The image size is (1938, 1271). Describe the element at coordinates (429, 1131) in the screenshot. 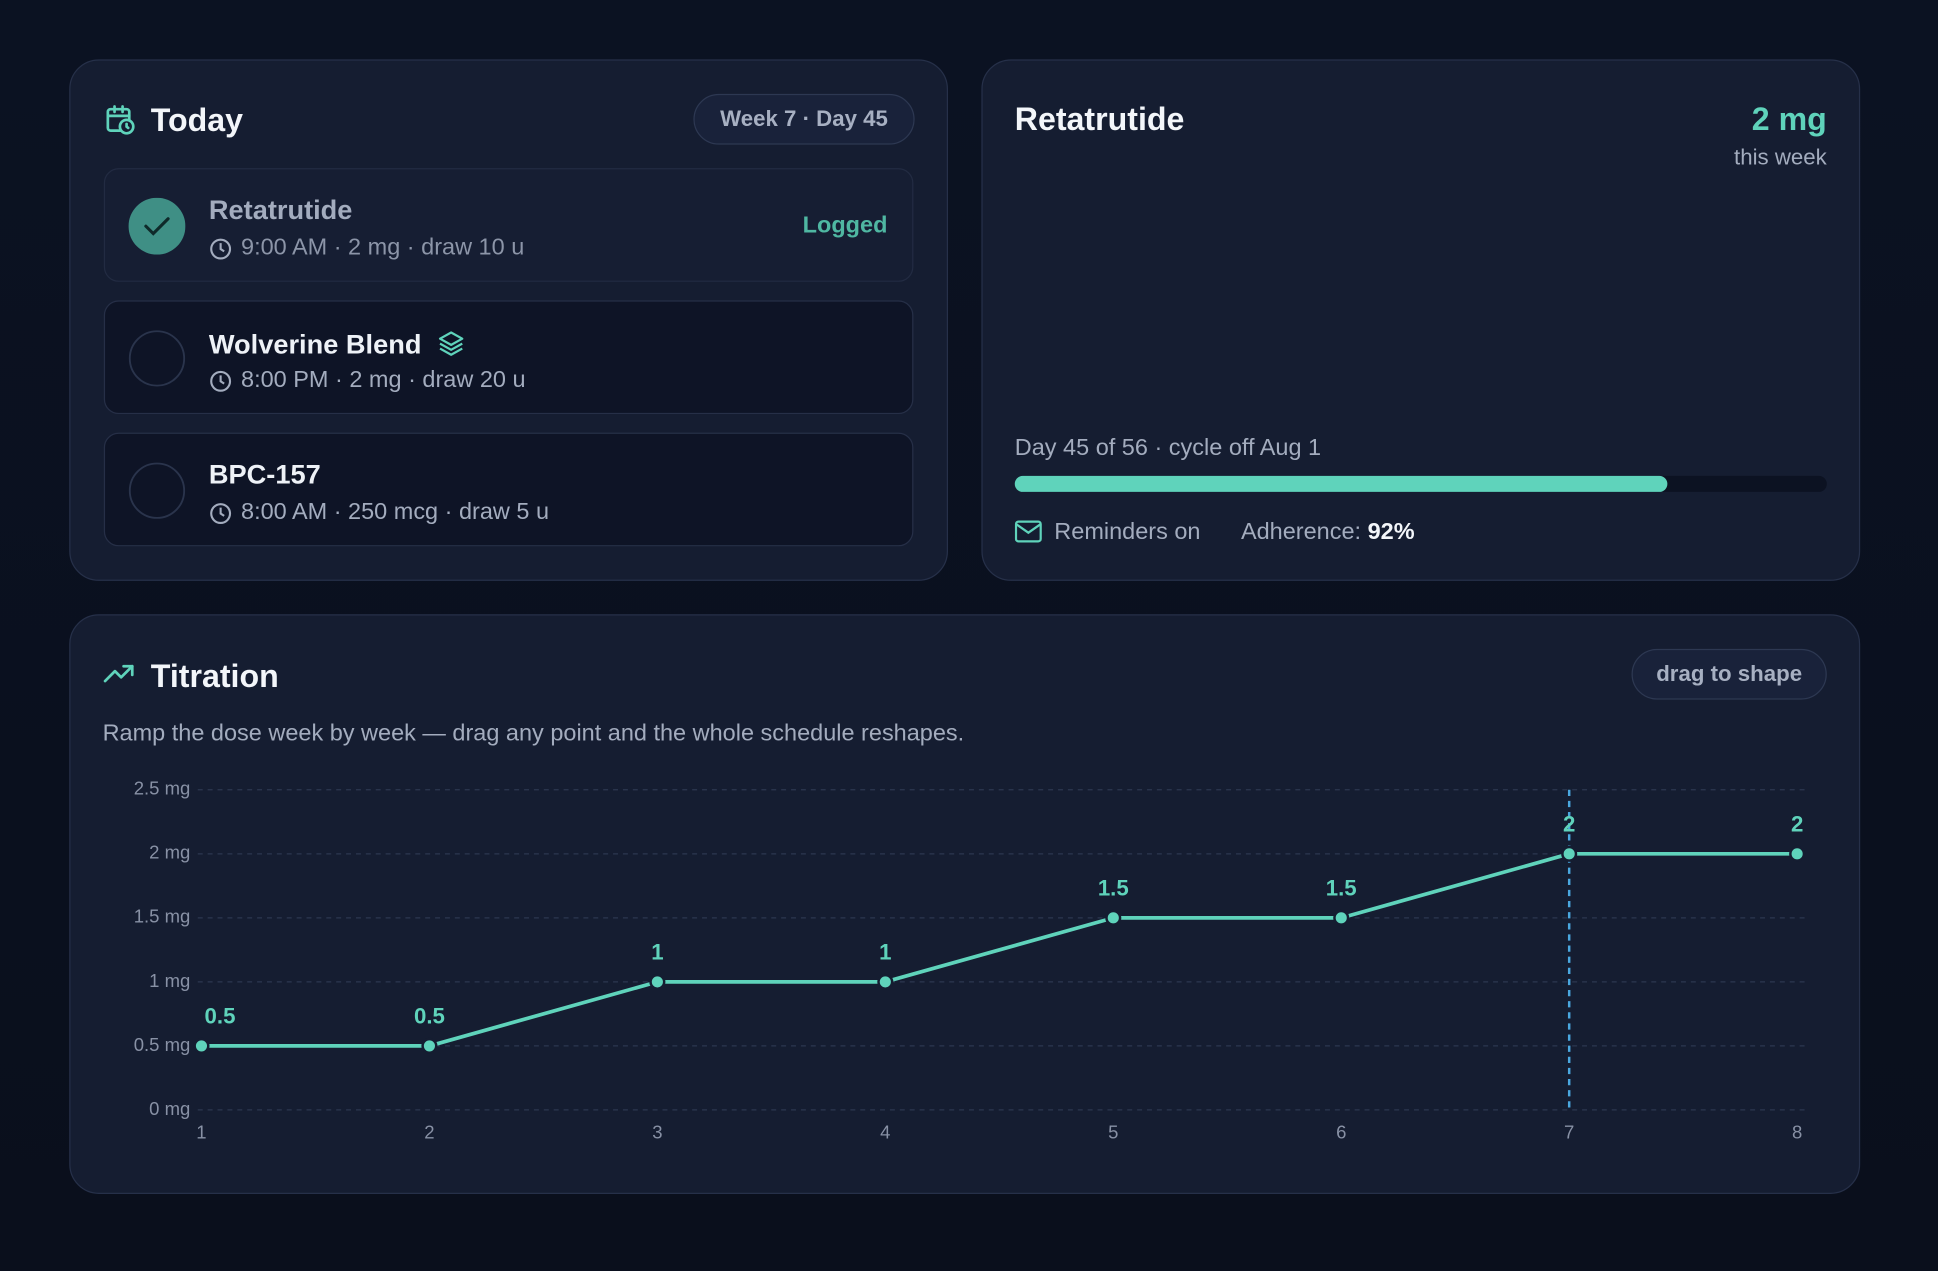

I see `x-tick-label: 2` at that location.